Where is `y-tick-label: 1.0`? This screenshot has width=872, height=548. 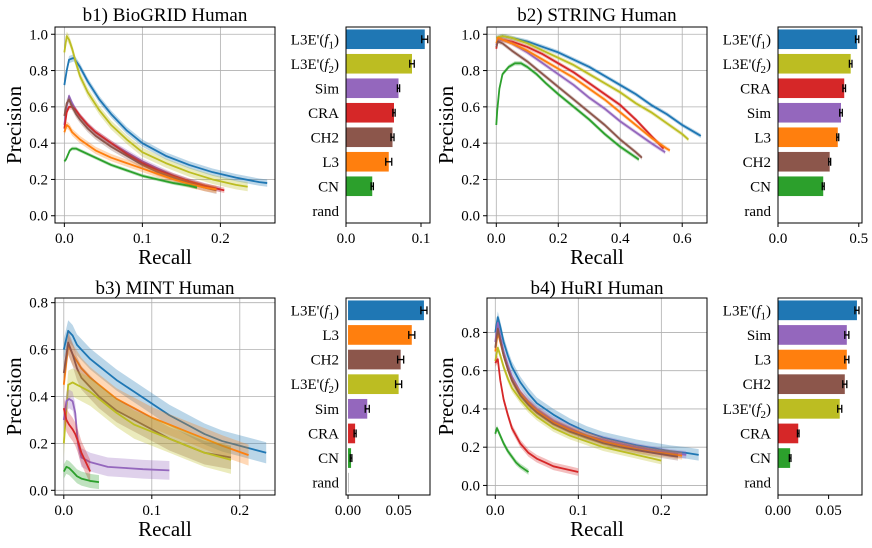
y-tick-label: 1.0 is located at coordinates (38, 35).